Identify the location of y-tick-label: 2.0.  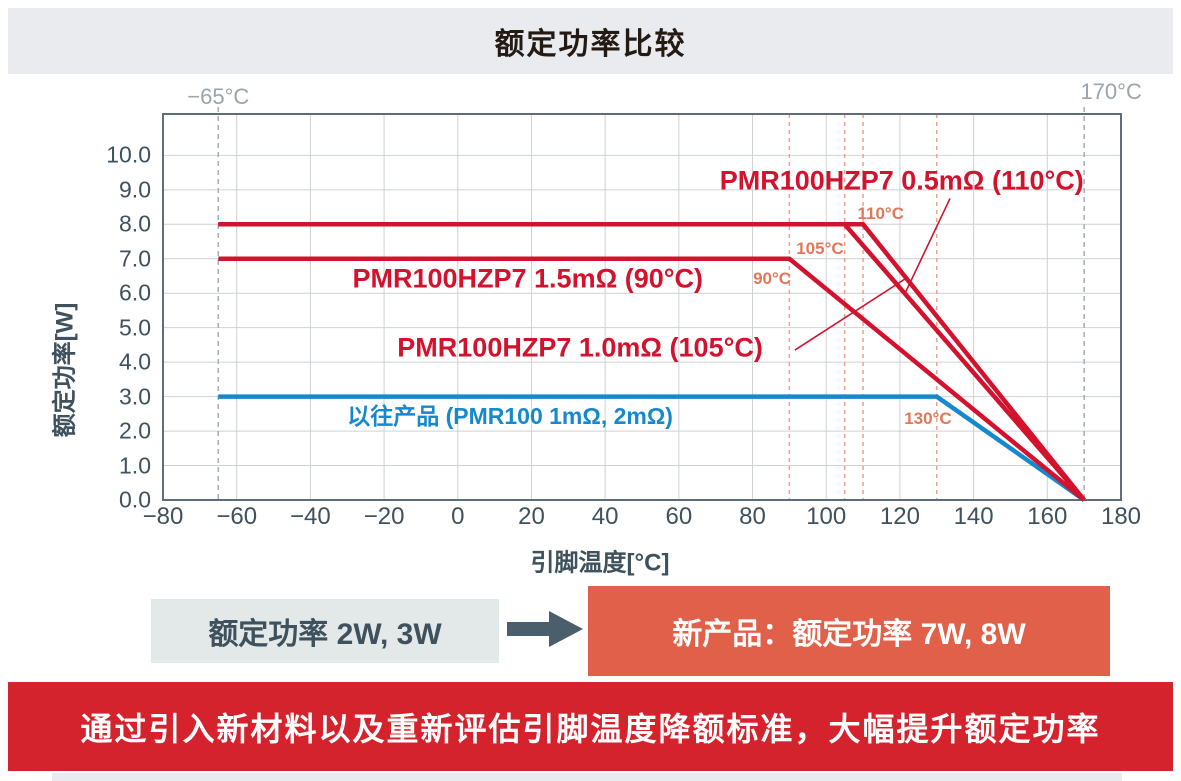
(135, 430).